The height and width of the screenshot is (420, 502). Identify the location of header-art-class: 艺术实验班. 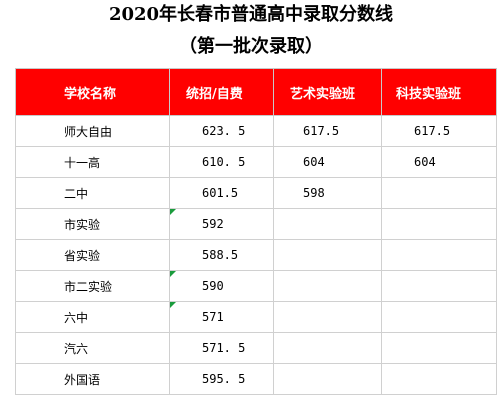
(327, 92).